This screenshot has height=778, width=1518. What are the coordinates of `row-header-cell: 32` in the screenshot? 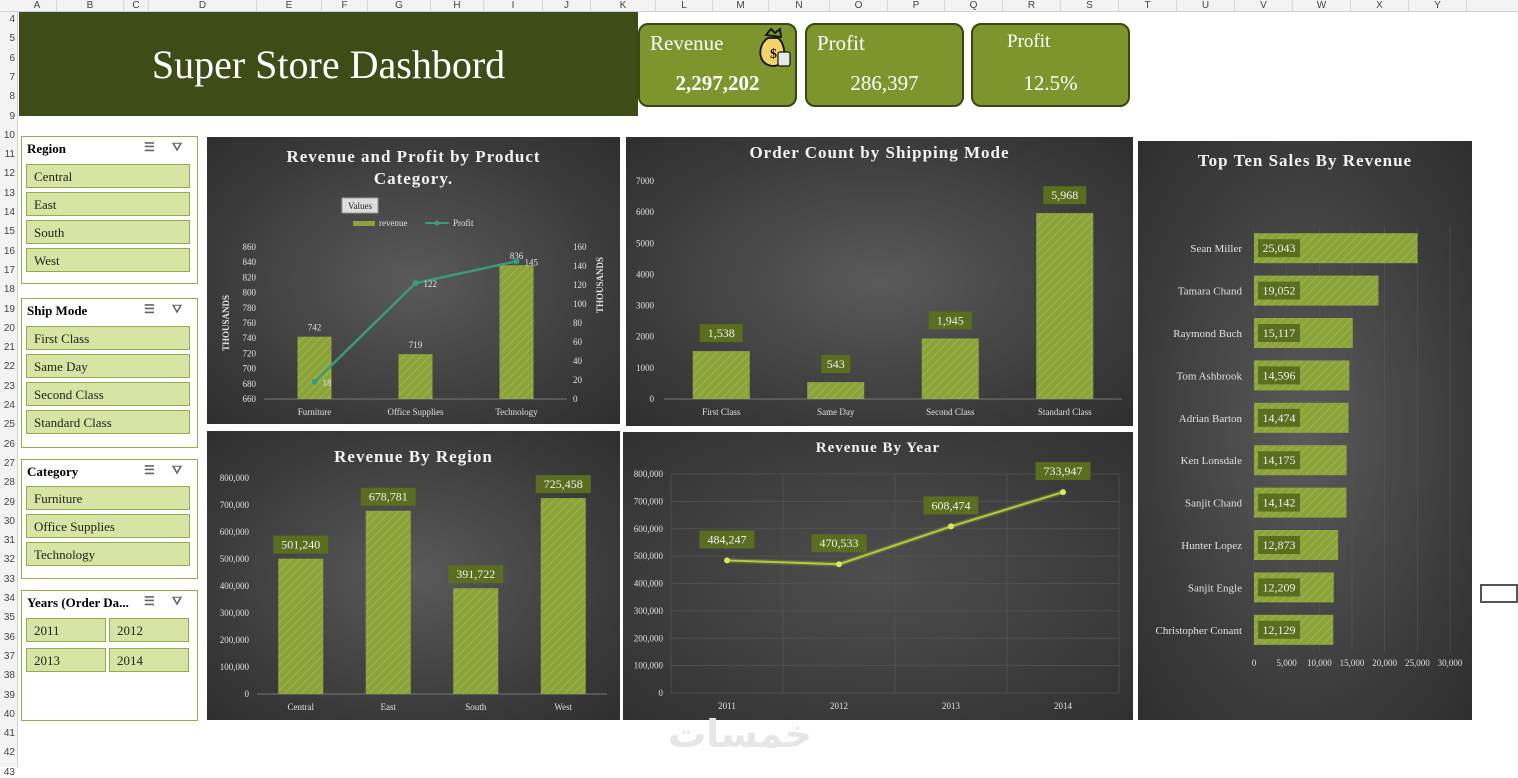 It's located at (9, 560).